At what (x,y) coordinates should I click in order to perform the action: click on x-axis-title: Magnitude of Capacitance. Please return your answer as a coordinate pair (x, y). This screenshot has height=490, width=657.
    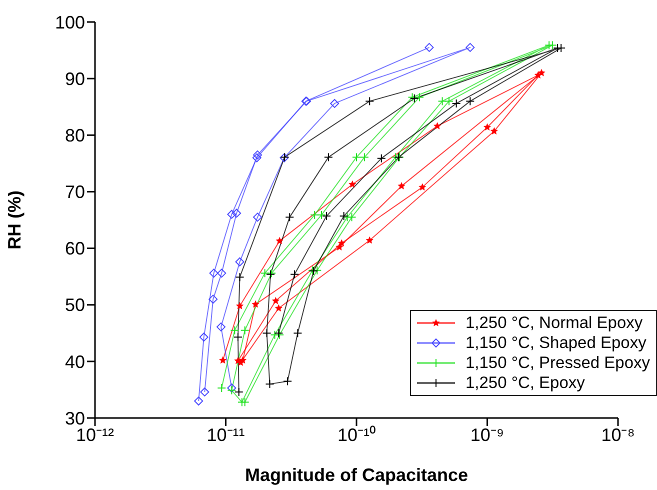
    Looking at the image, I should click on (356, 475).